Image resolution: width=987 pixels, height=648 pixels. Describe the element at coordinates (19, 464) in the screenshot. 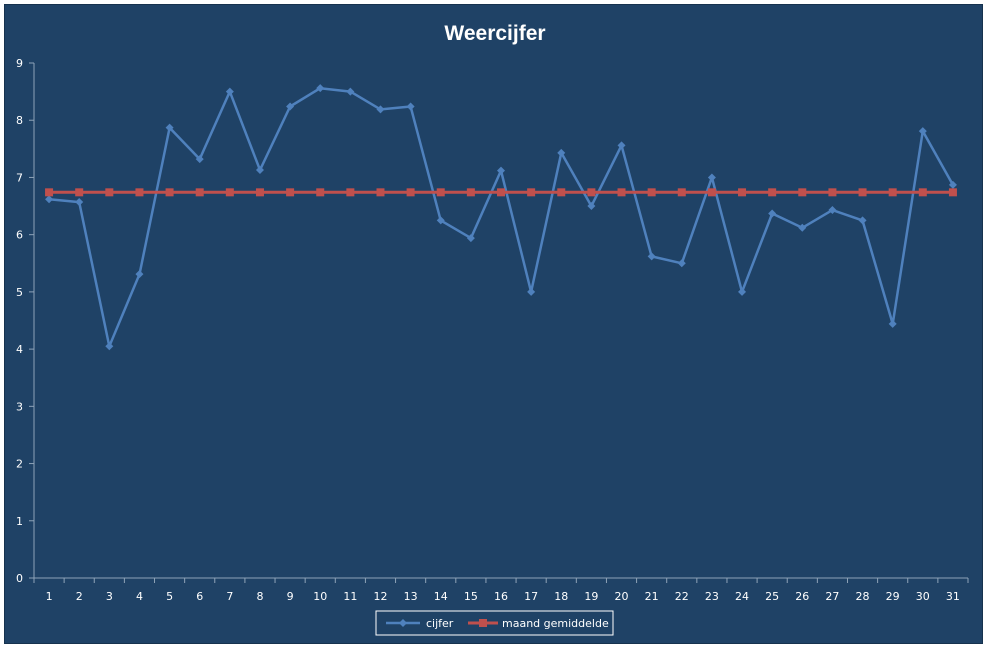

I see `y-tick-label: 2` at that location.